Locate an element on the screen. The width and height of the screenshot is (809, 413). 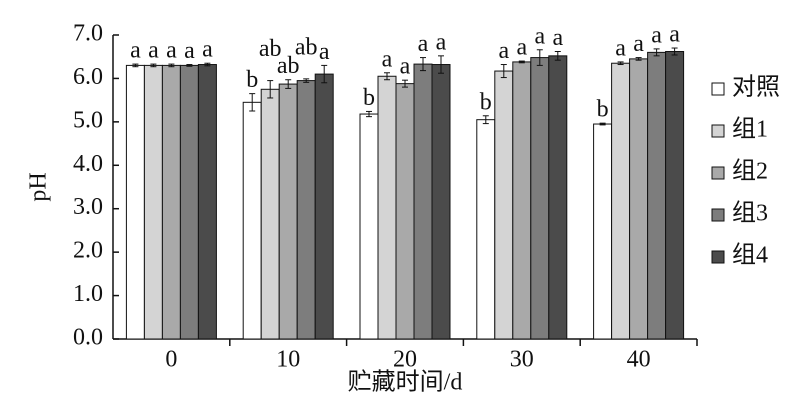
y-tick-label: 4.0 is located at coordinates (88, 164).